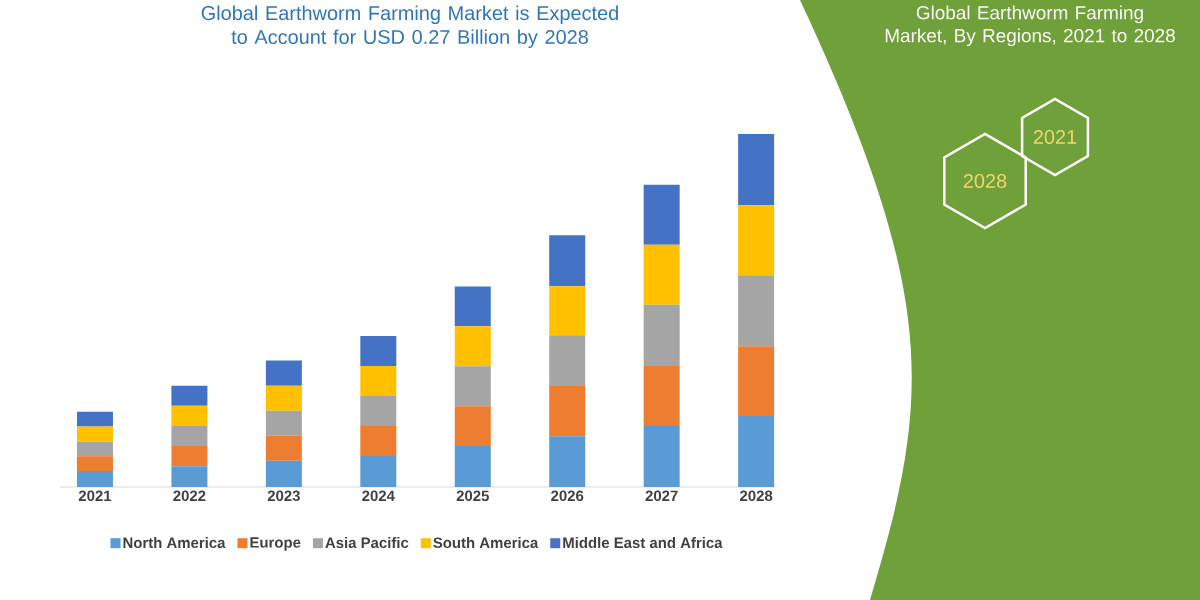  I want to click on text: 2028, so click(985, 181).